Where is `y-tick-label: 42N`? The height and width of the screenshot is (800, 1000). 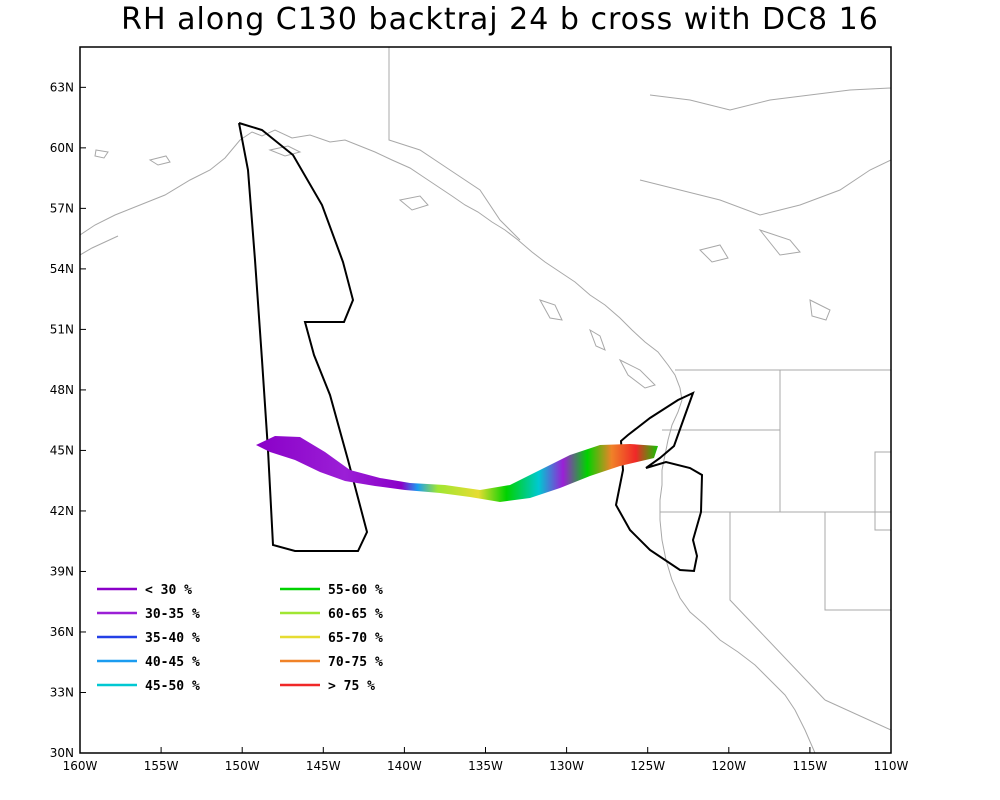 y-tick-label: 42N is located at coordinates (62, 511).